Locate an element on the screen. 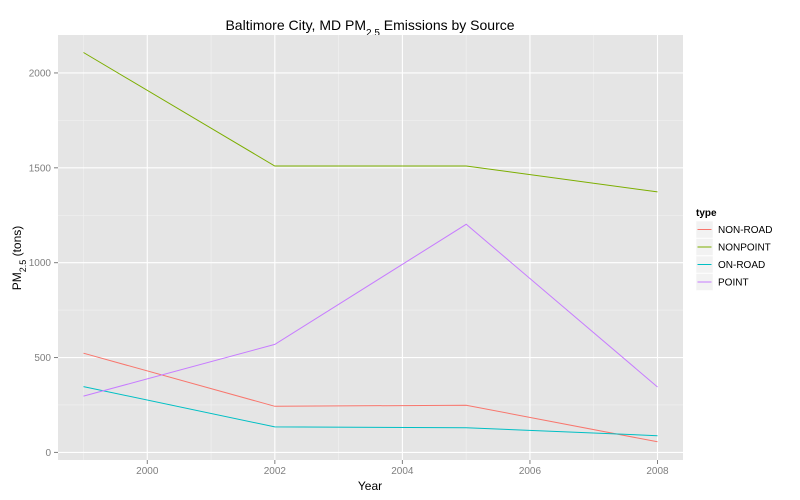  y-tick-label: 1500 is located at coordinates (40, 168).